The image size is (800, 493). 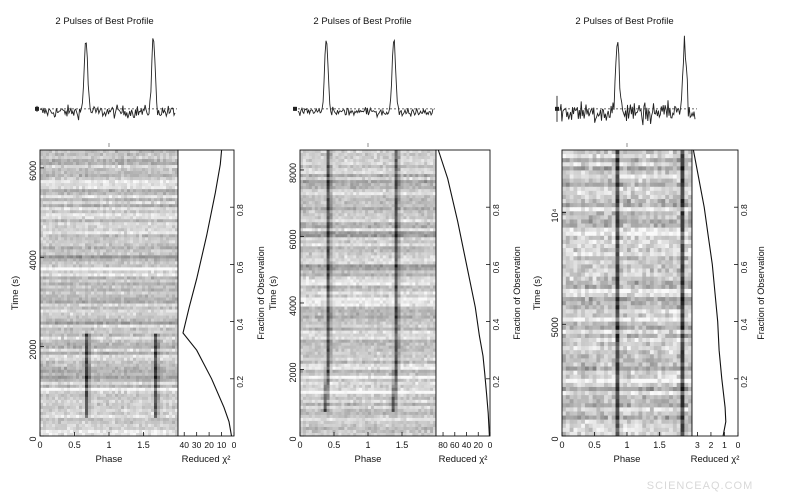 What do you see at coordinates (700, 486) in the screenshot?
I see `watermark: SCIENCEAQ.COM` at bounding box center [700, 486].